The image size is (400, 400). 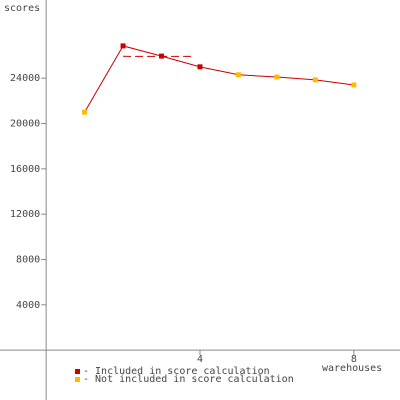 What do you see at coordinates (200, 359) in the screenshot?
I see `x-tick-label: 4` at bounding box center [200, 359].